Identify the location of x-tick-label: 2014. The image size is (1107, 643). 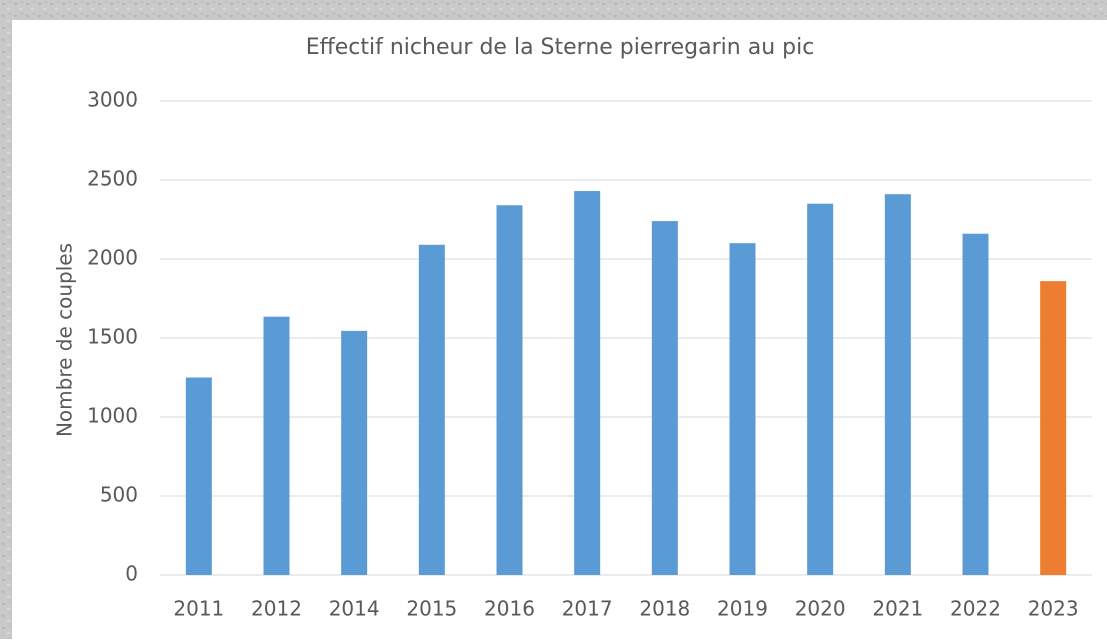
(354, 609).